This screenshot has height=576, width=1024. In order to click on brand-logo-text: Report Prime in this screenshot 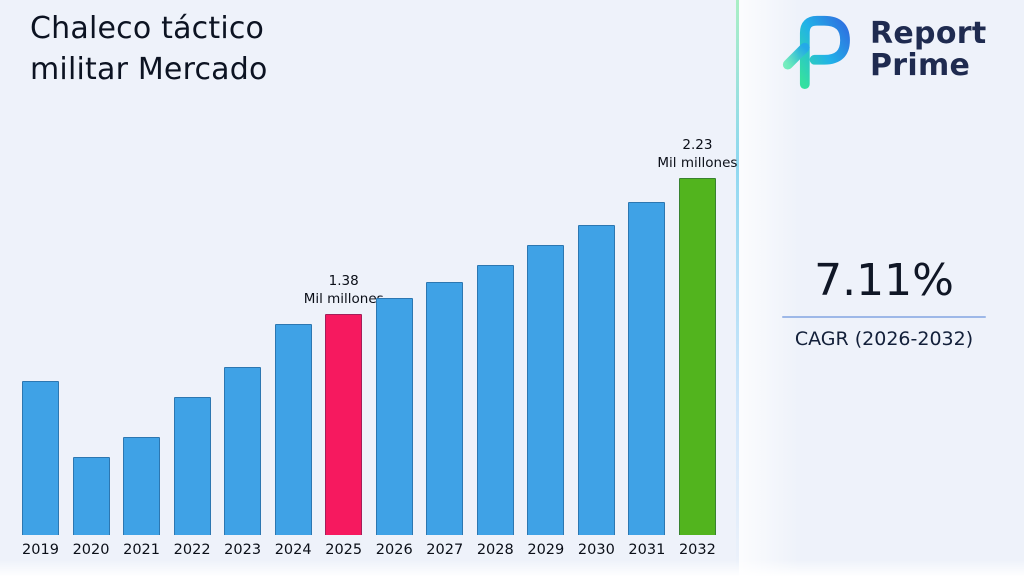, I will do `click(928, 49)`.